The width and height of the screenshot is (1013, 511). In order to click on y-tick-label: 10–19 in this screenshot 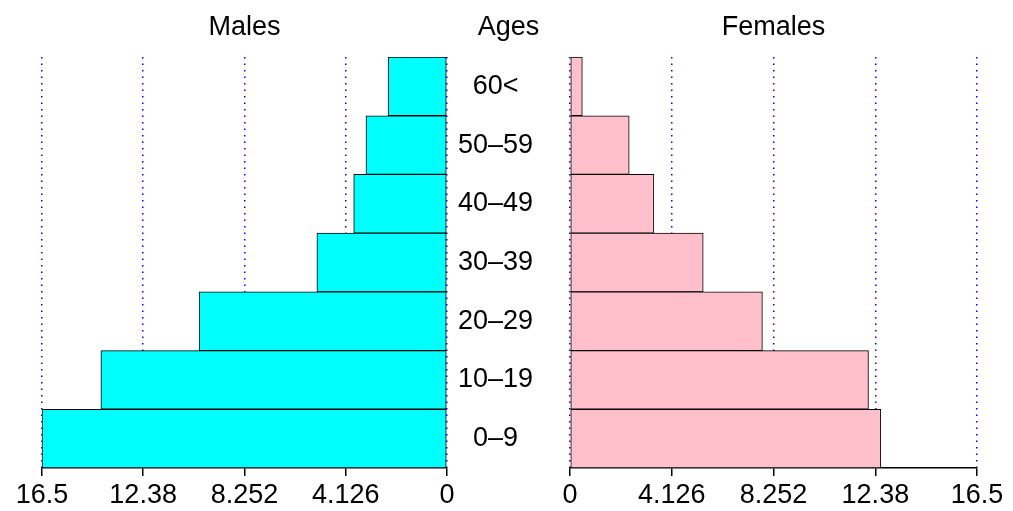, I will do `click(495, 378)`.